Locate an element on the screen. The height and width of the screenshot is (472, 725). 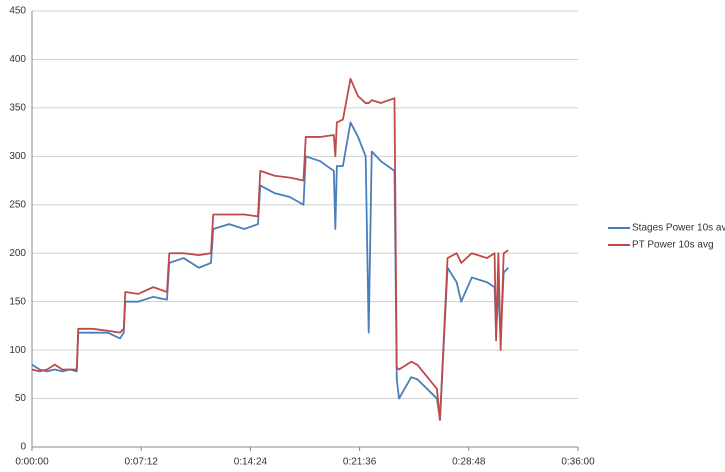
x-tick-label: 0:00:00 is located at coordinates (32, 462).